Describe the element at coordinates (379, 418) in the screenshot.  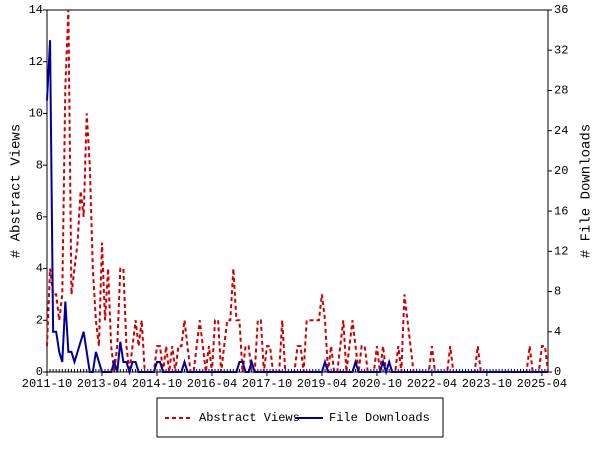
I see `legend-label: File Downloads` at that location.